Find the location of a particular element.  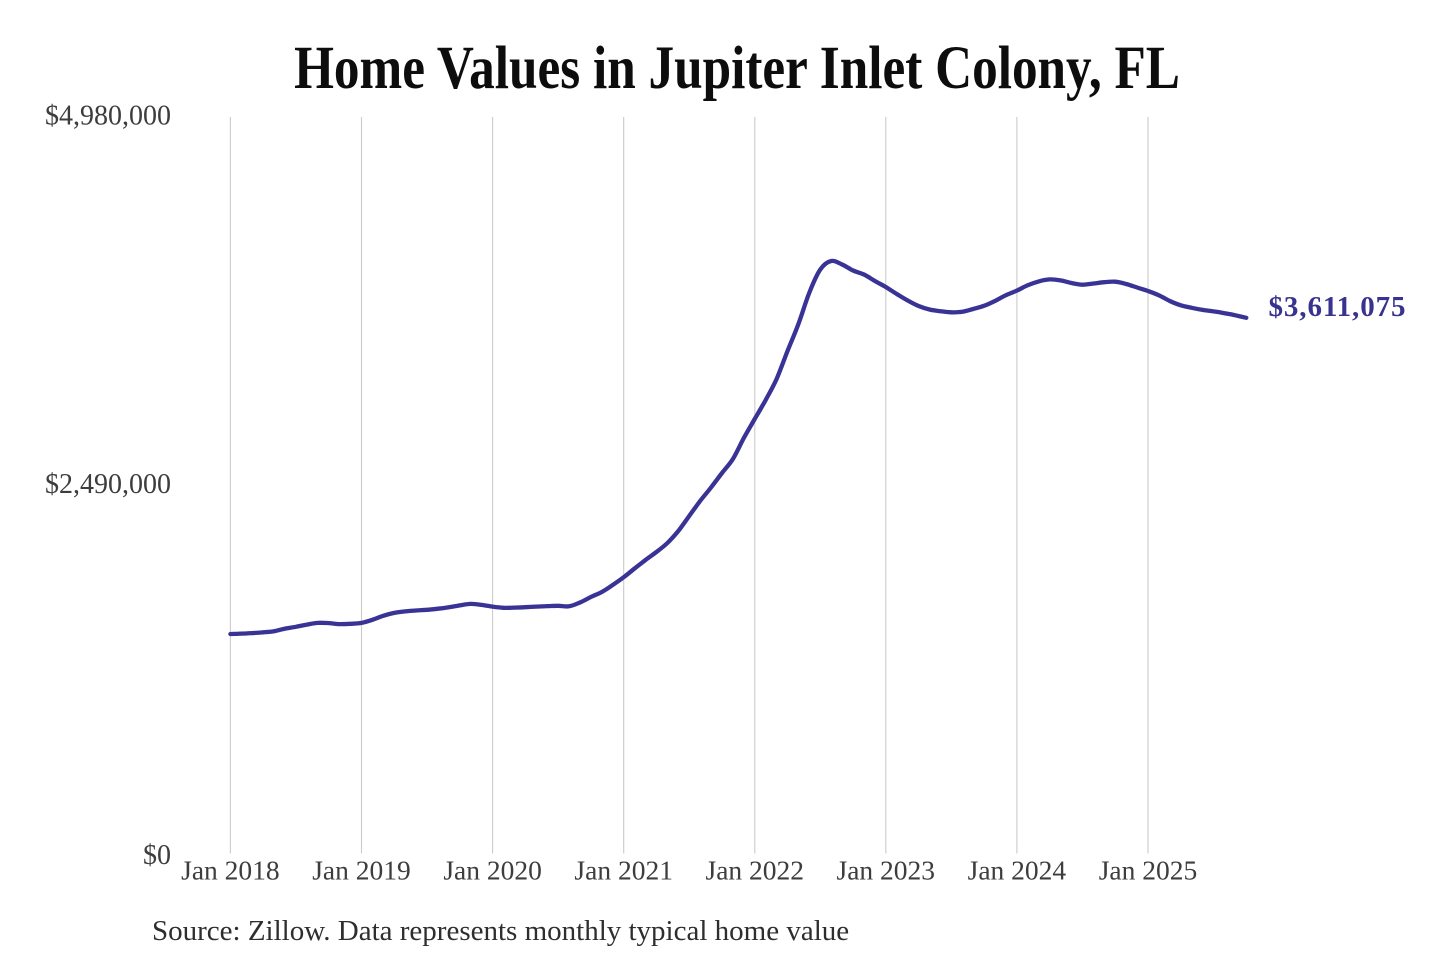

svg-text: $3,611,075 is located at coordinates (1338, 307).